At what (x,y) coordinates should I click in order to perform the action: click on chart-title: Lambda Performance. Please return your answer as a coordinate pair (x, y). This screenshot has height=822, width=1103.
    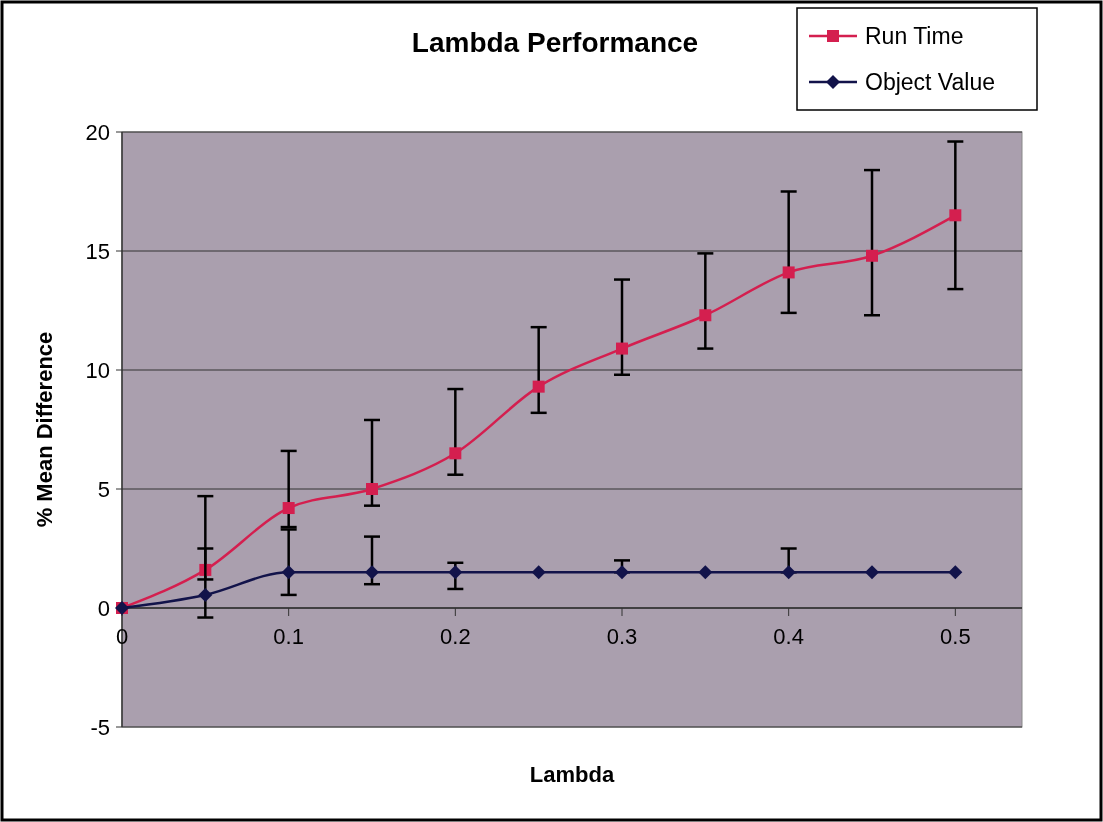
    Looking at the image, I should click on (555, 42).